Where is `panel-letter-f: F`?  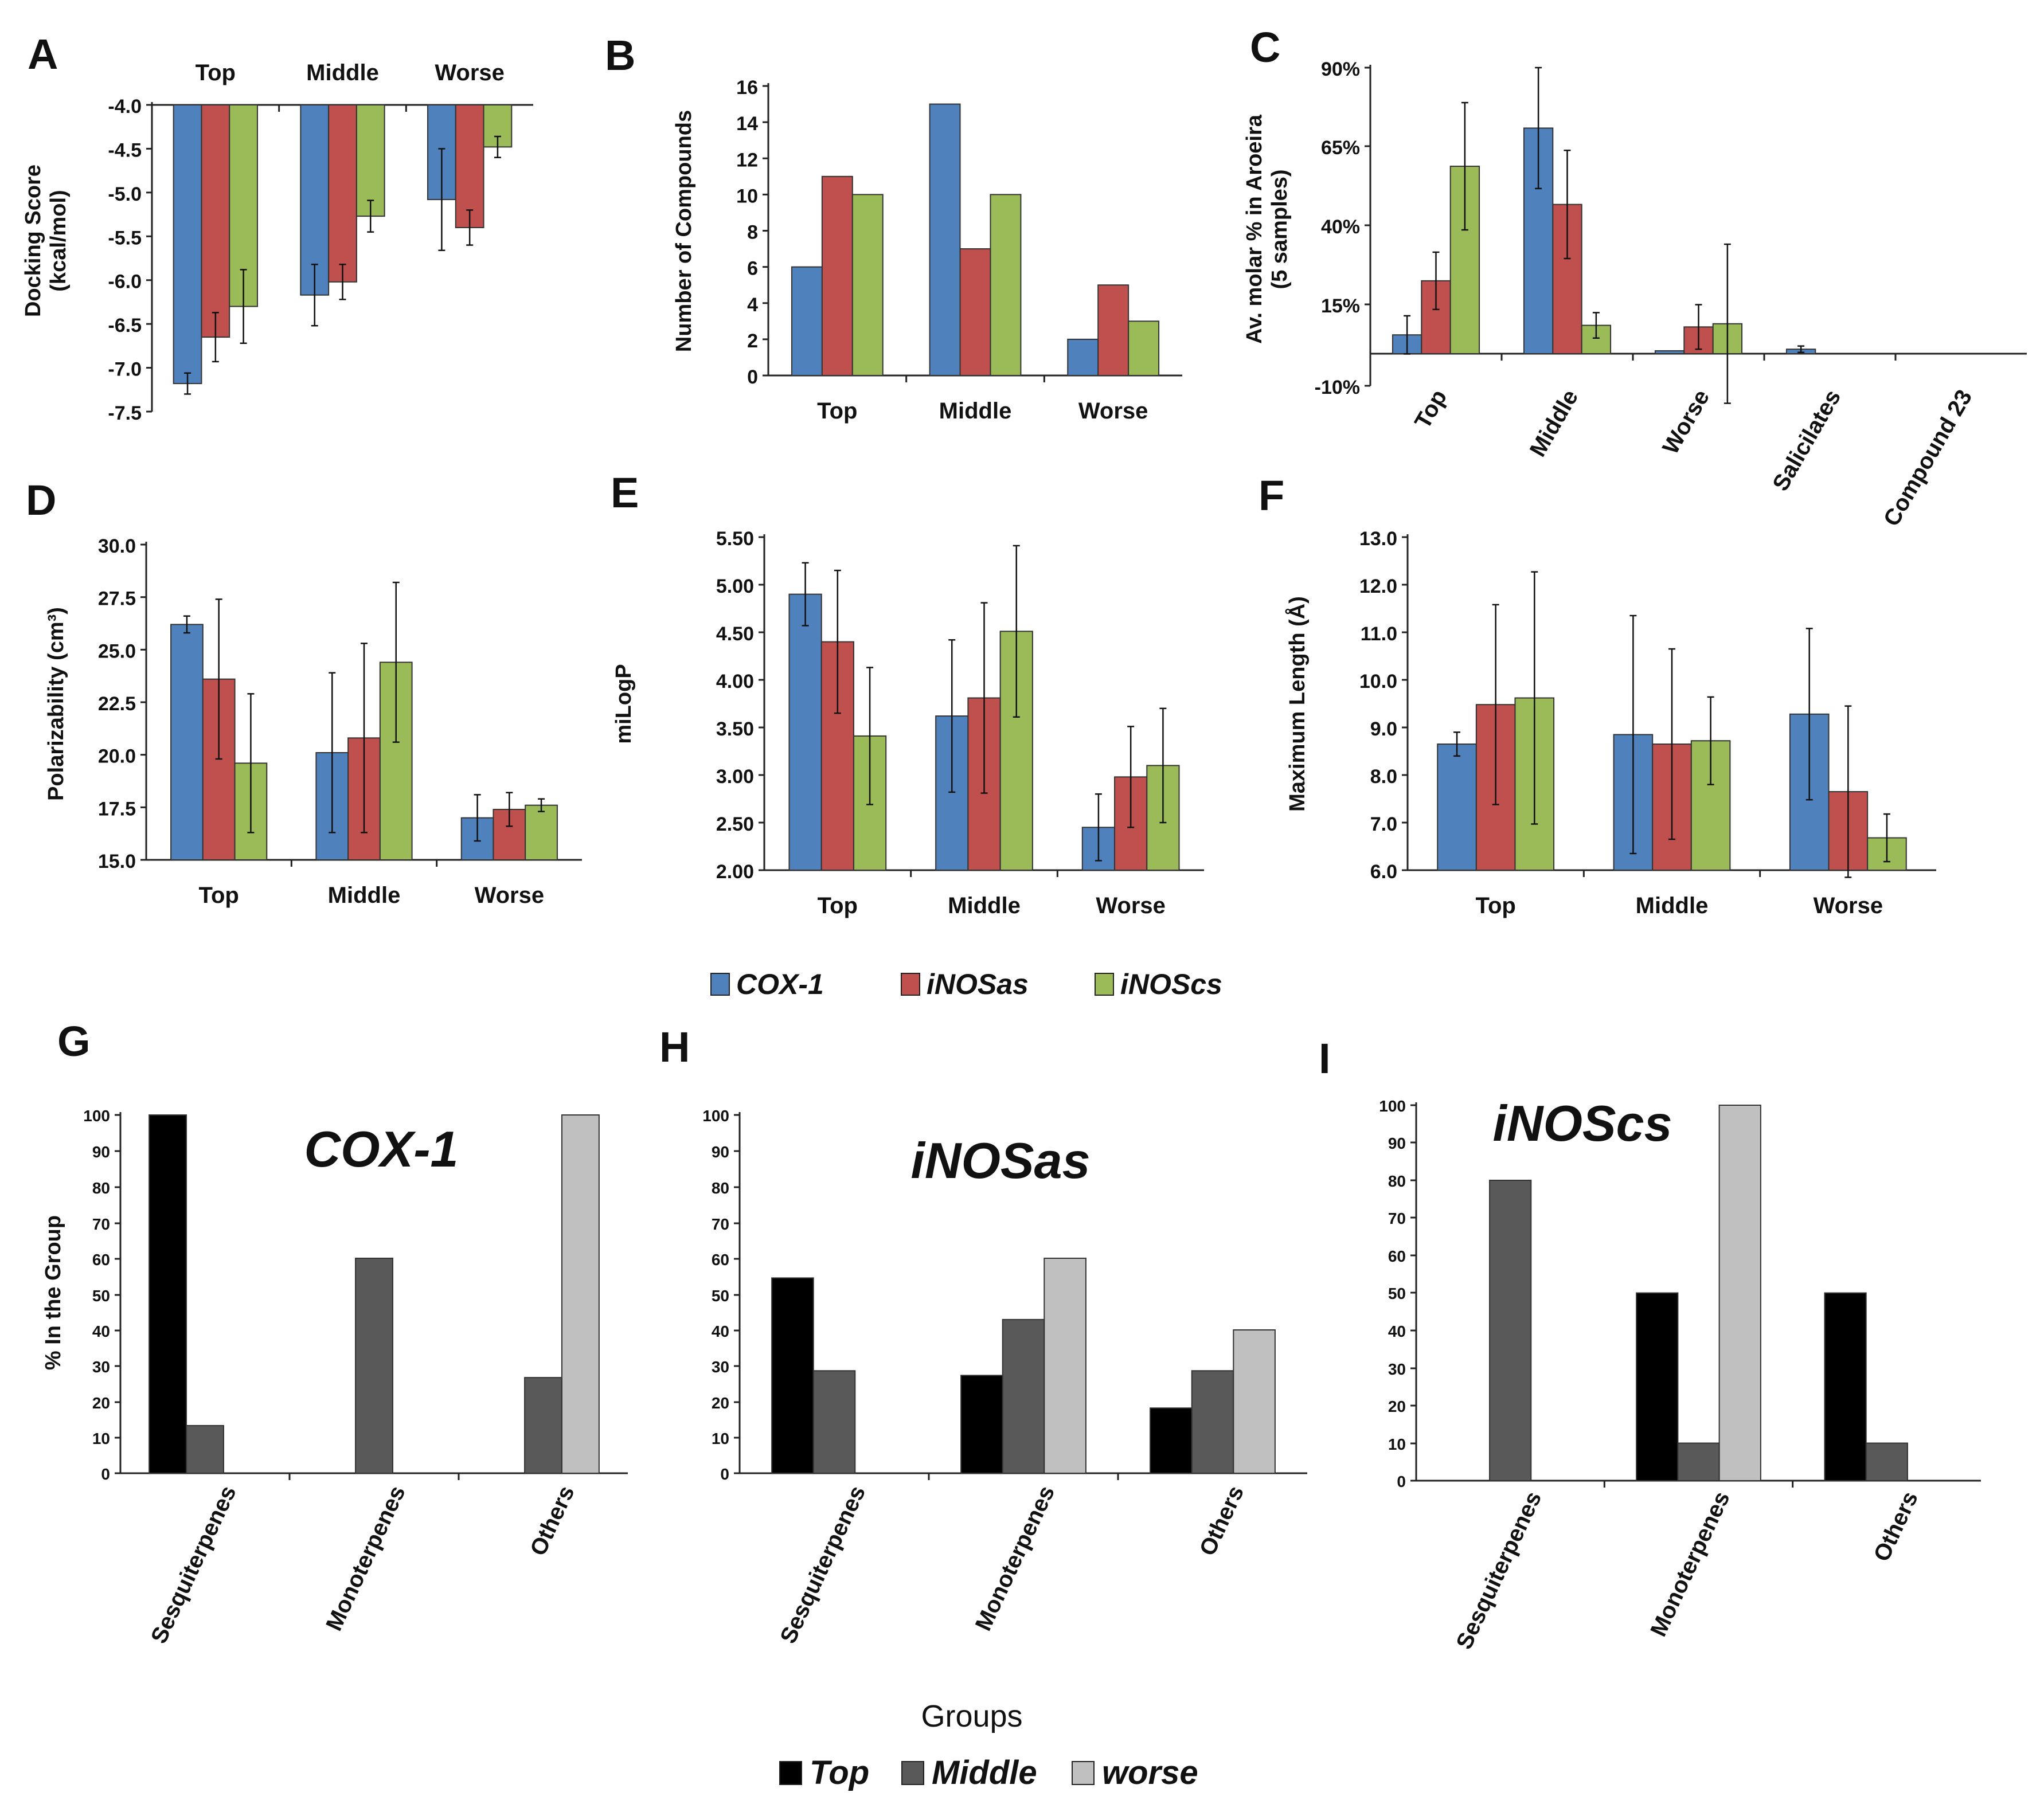
panel-letter-f: F is located at coordinates (1271, 495).